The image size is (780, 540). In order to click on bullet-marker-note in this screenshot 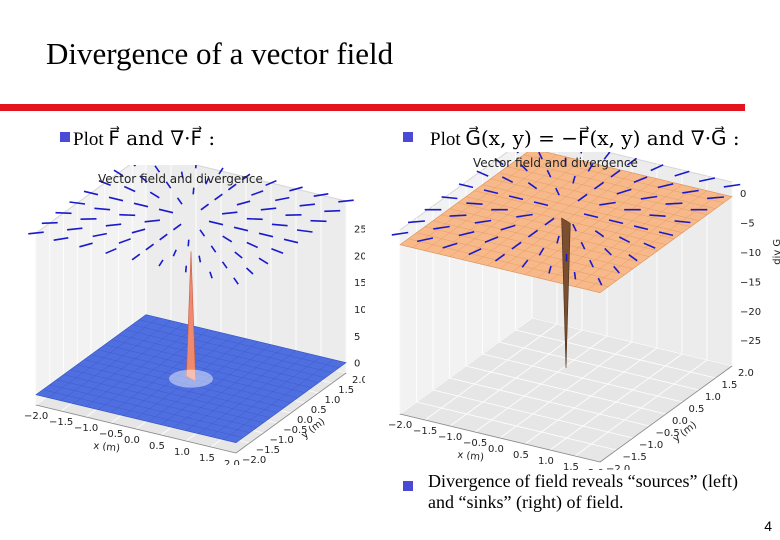, I will do `click(408, 486)`.